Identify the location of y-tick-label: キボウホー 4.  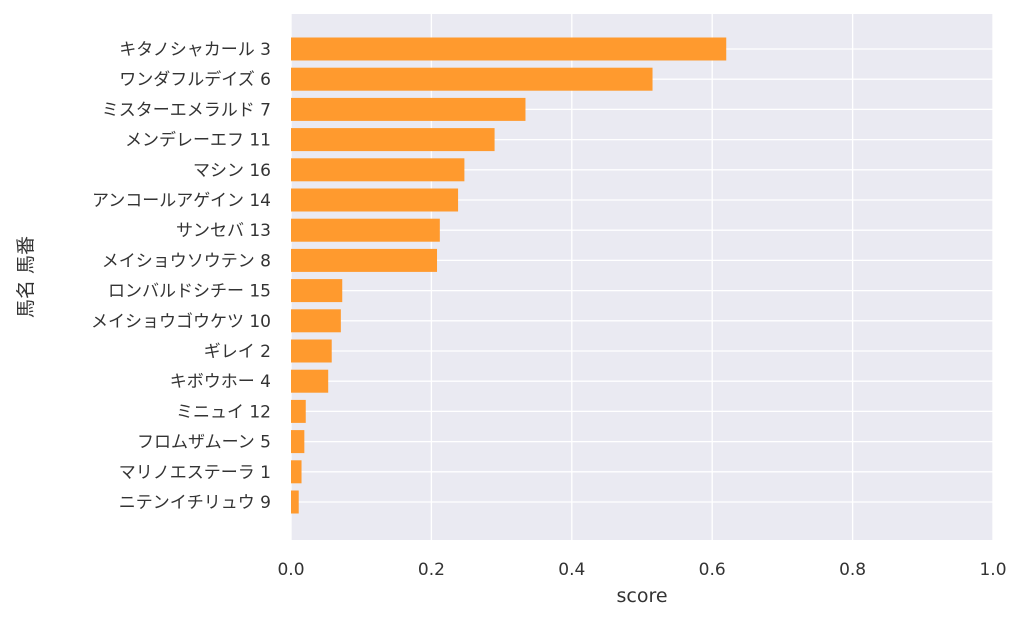
(220, 382).